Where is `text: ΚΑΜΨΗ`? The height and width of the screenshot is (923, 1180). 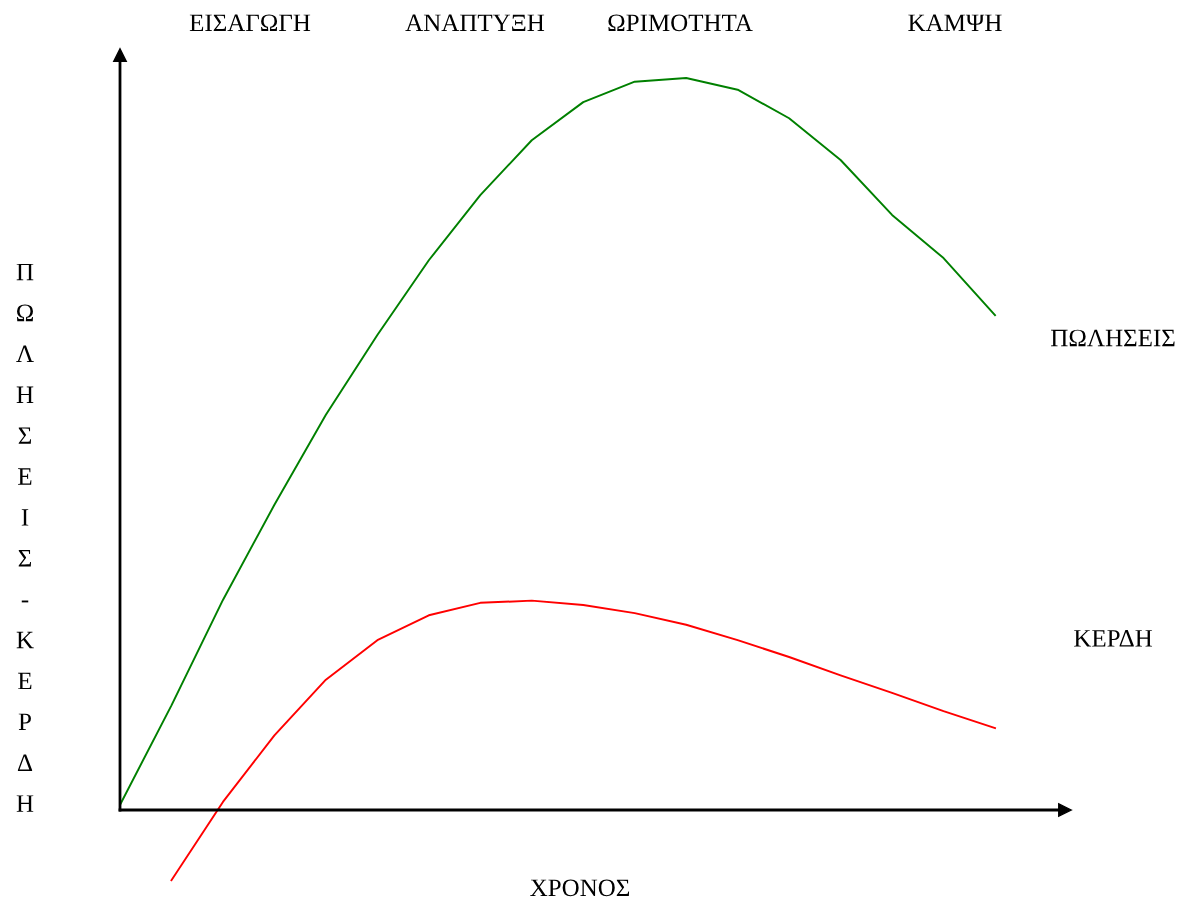
text: ΚΑΜΨΗ is located at coordinates (955, 23).